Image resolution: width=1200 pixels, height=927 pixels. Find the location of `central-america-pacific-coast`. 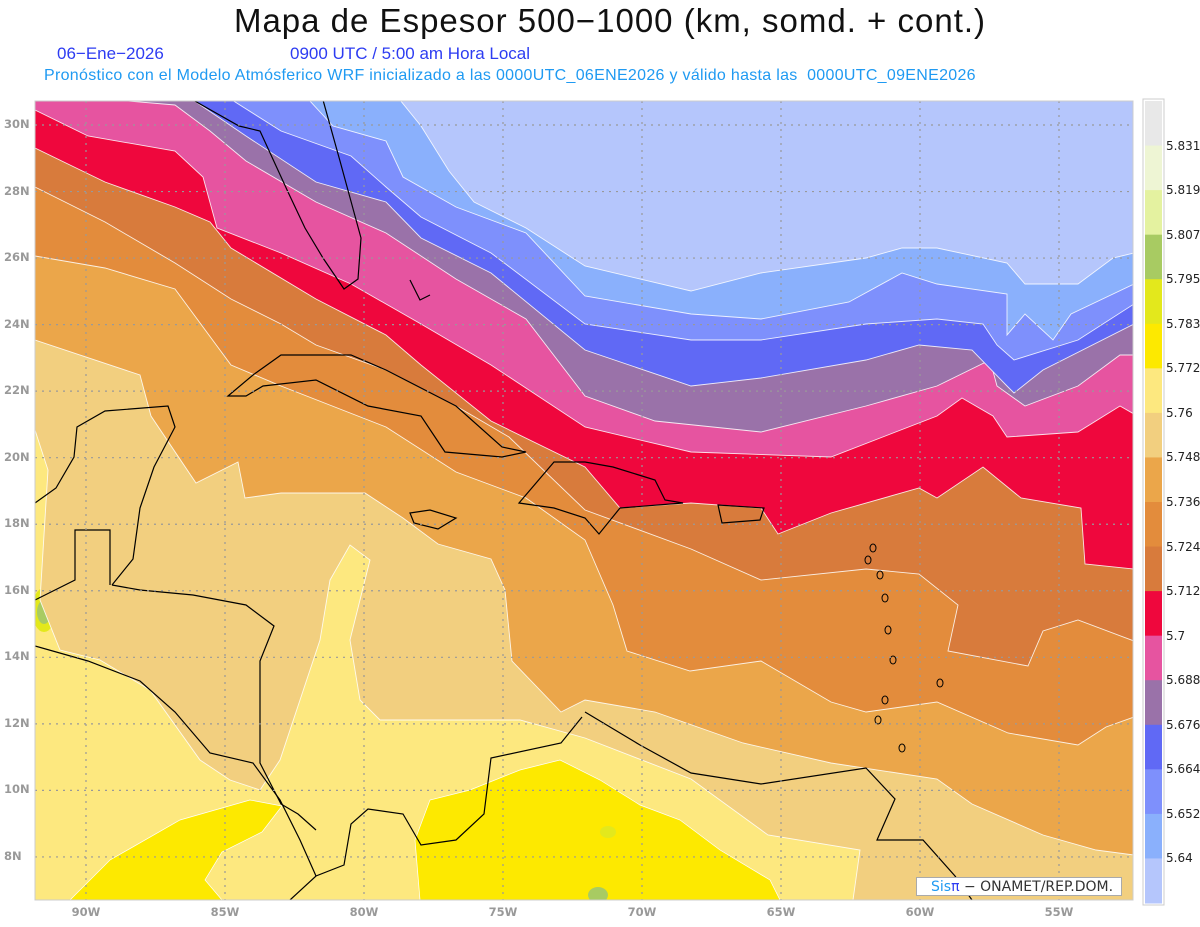

central-america-pacific-coast is located at coordinates (176, 761).